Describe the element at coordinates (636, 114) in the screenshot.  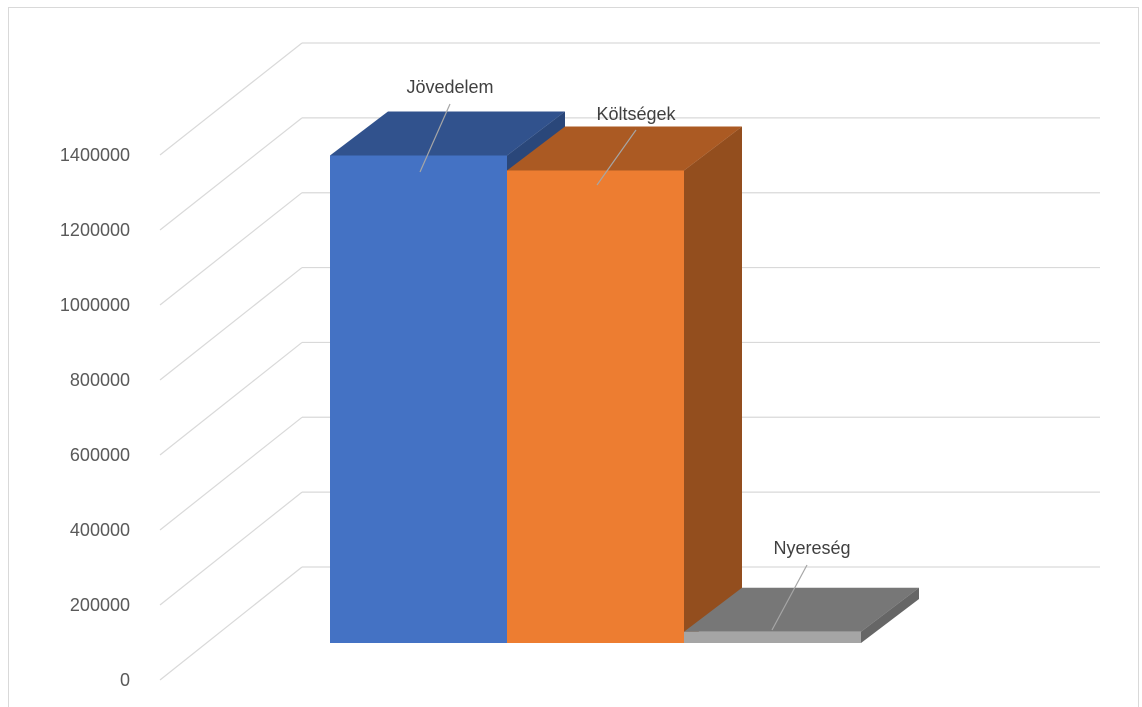
I see `data-label-1: Költségek` at that location.